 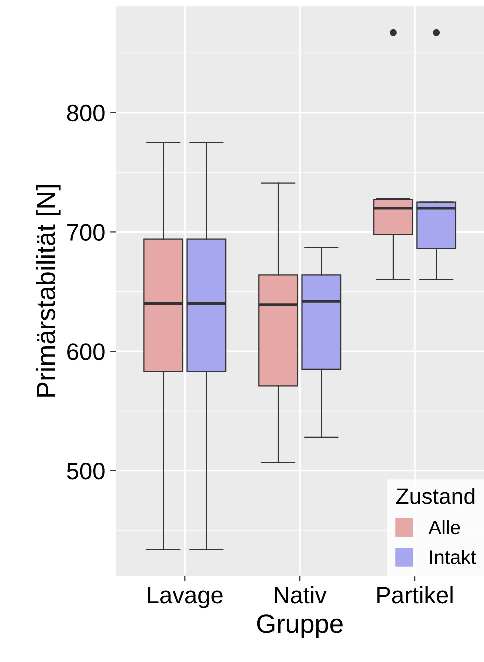 I want to click on x-axis-title: Gruppe, so click(x=300, y=626).